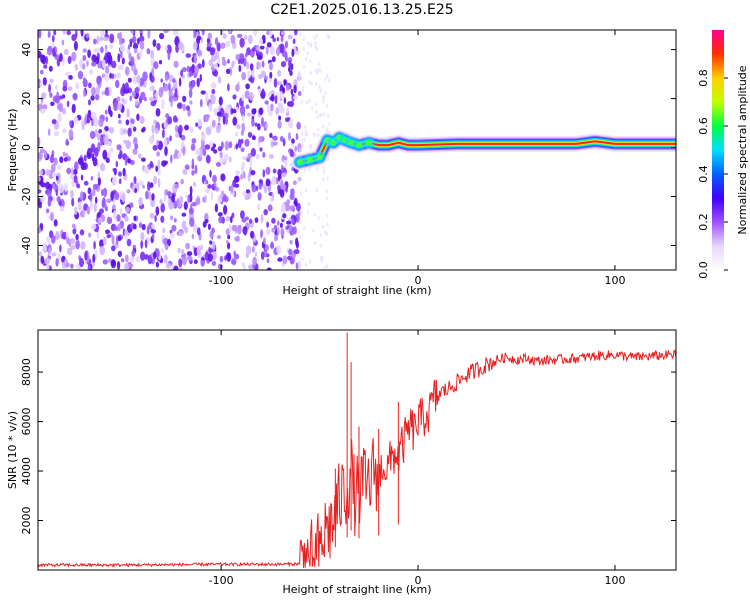  Describe the element at coordinates (26, 197) in the screenshot. I see `spectrogram-y-tick-label: -20` at that location.